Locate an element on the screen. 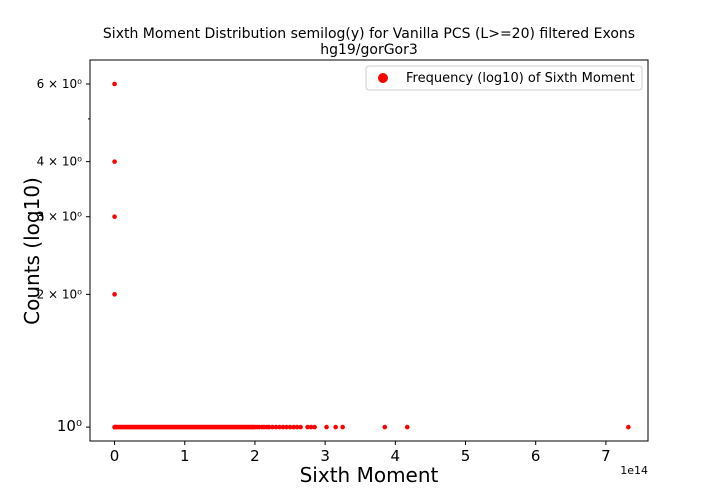 The image size is (720, 504). x-tick-label: 6 is located at coordinates (536, 456).